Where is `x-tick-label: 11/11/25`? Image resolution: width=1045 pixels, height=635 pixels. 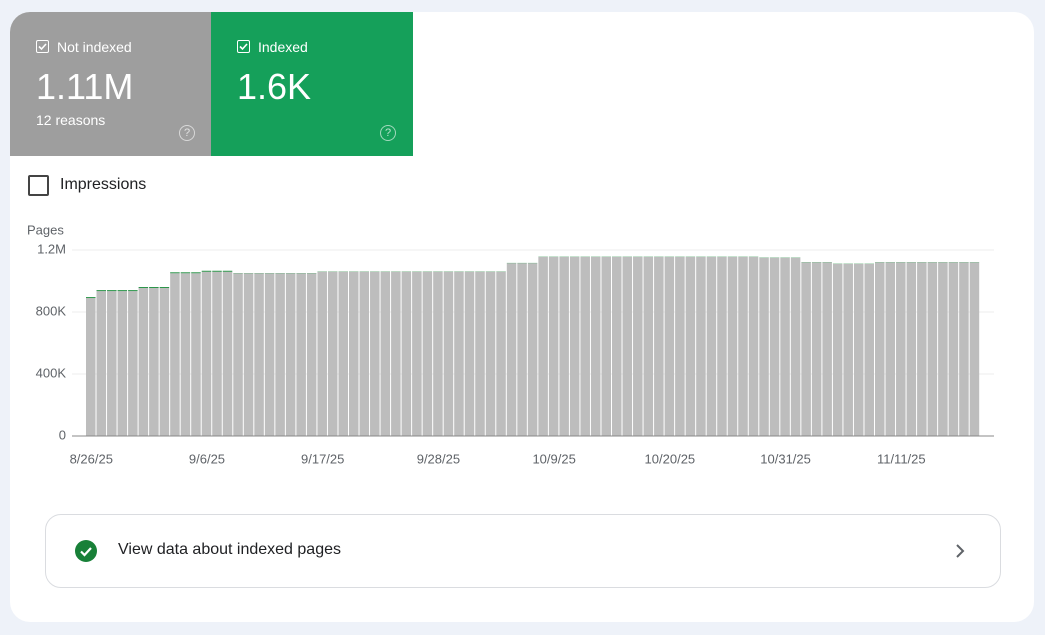
x-tick-label: 11/11/25 is located at coordinates (901, 458).